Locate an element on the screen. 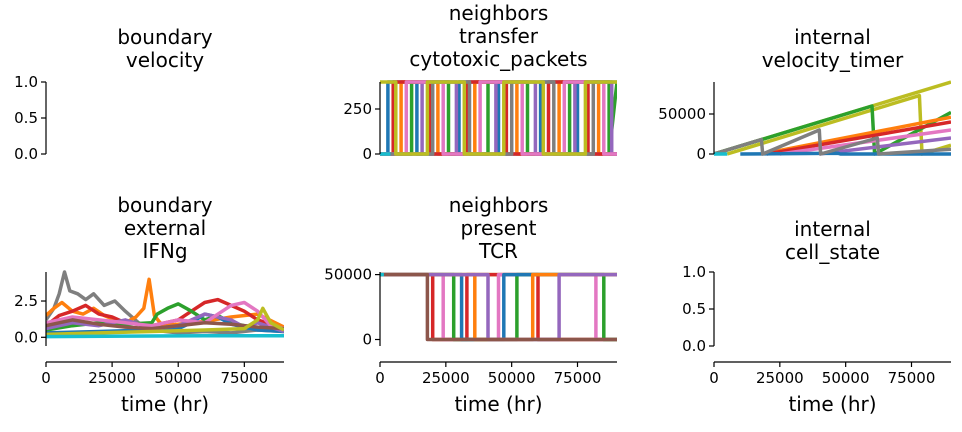 The width and height of the screenshot is (962, 432). panel-title-line: velocity_timer is located at coordinates (833, 60).